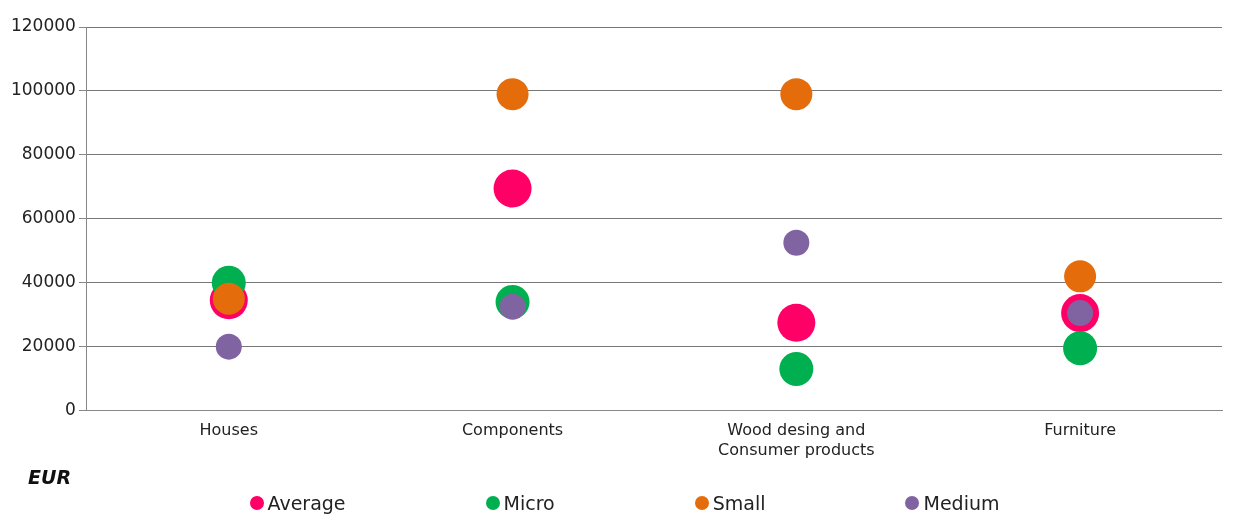 Image resolution: width=1249 pixels, height=523 pixels. I want to click on y-tick-label: 0, so click(70, 409).